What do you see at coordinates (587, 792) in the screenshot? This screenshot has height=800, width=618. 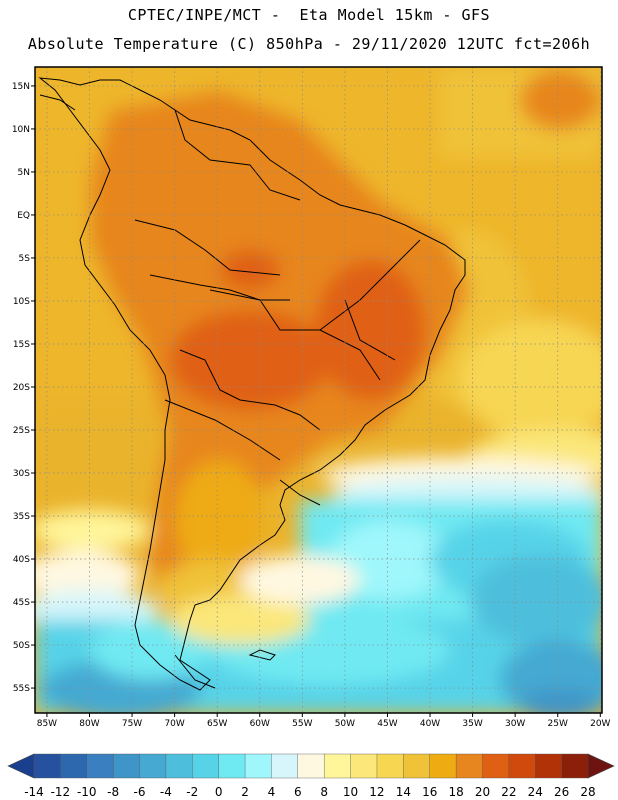 I see `colorbar-label: 28` at bounding box center [587, 792].